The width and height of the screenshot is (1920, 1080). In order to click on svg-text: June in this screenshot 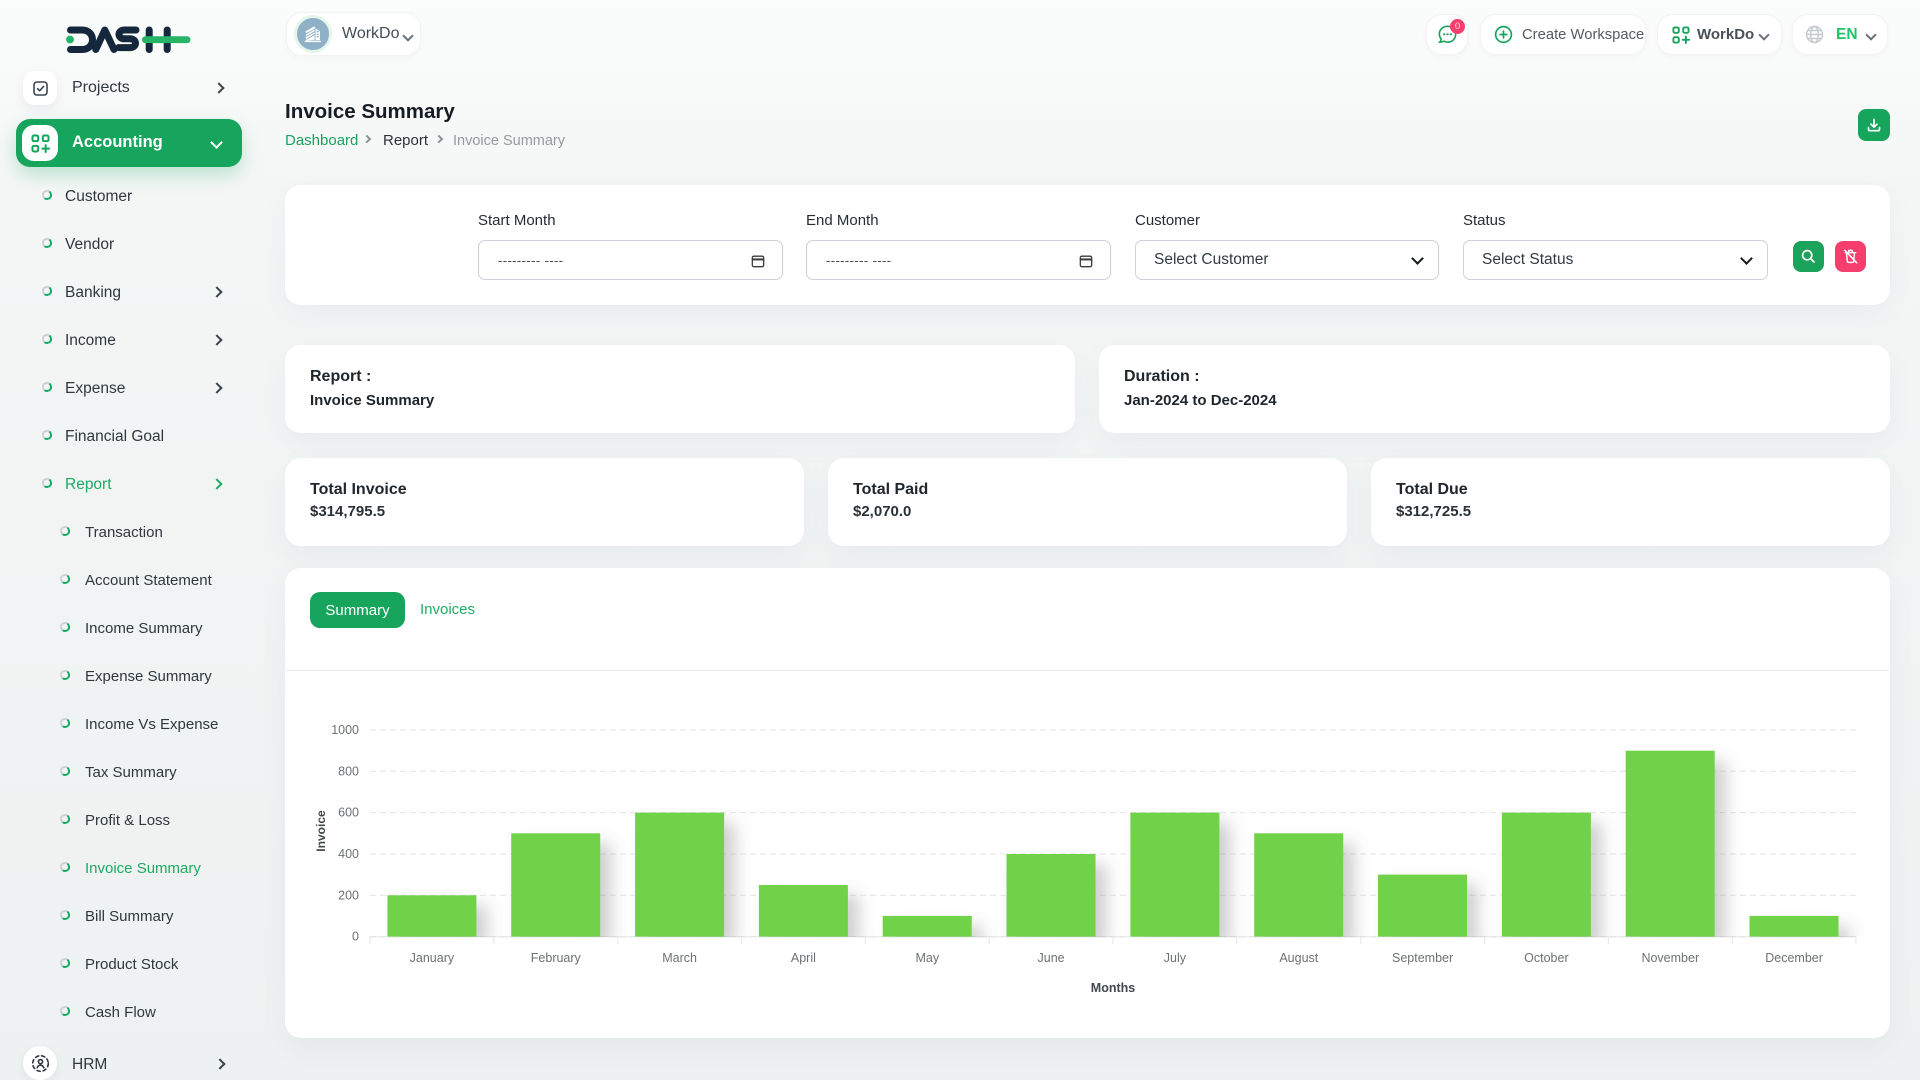, I will do `click(1051, 958)`.